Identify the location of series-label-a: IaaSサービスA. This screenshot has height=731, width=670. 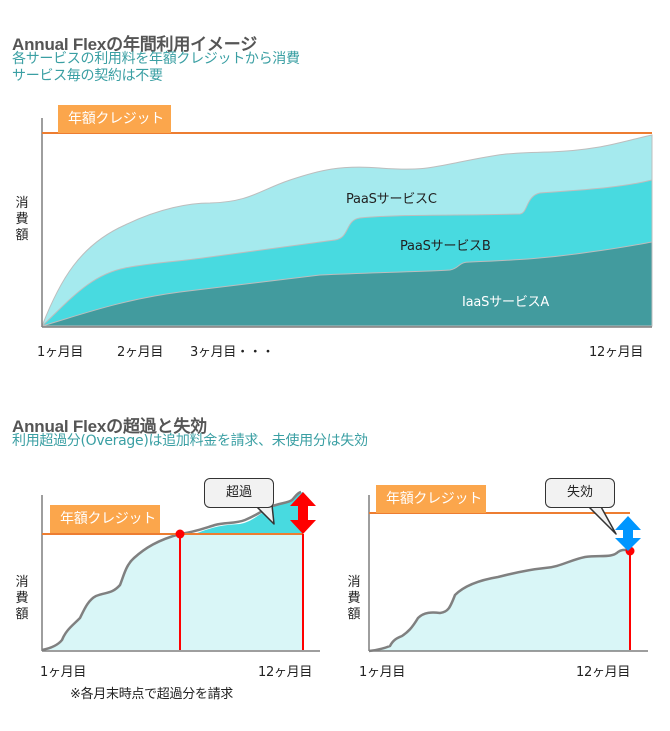
(506, 302).